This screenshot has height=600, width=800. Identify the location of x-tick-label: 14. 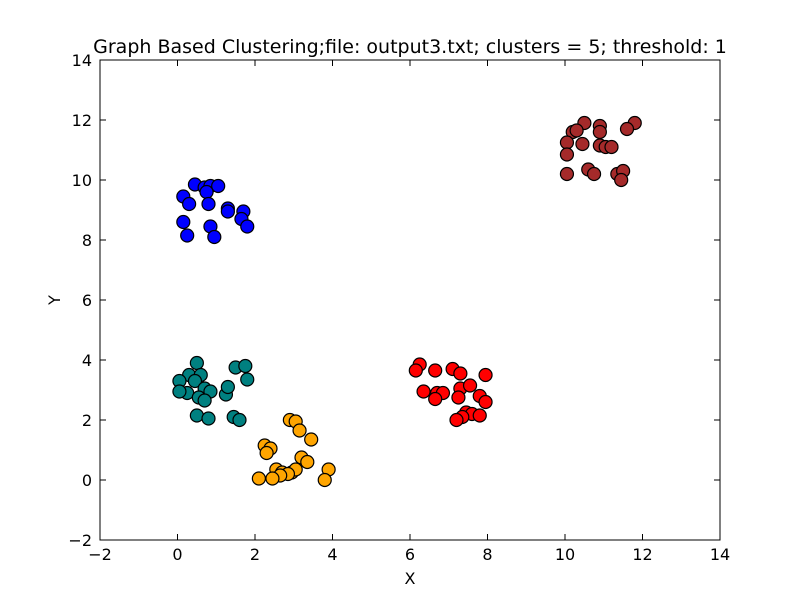
(720, 554).